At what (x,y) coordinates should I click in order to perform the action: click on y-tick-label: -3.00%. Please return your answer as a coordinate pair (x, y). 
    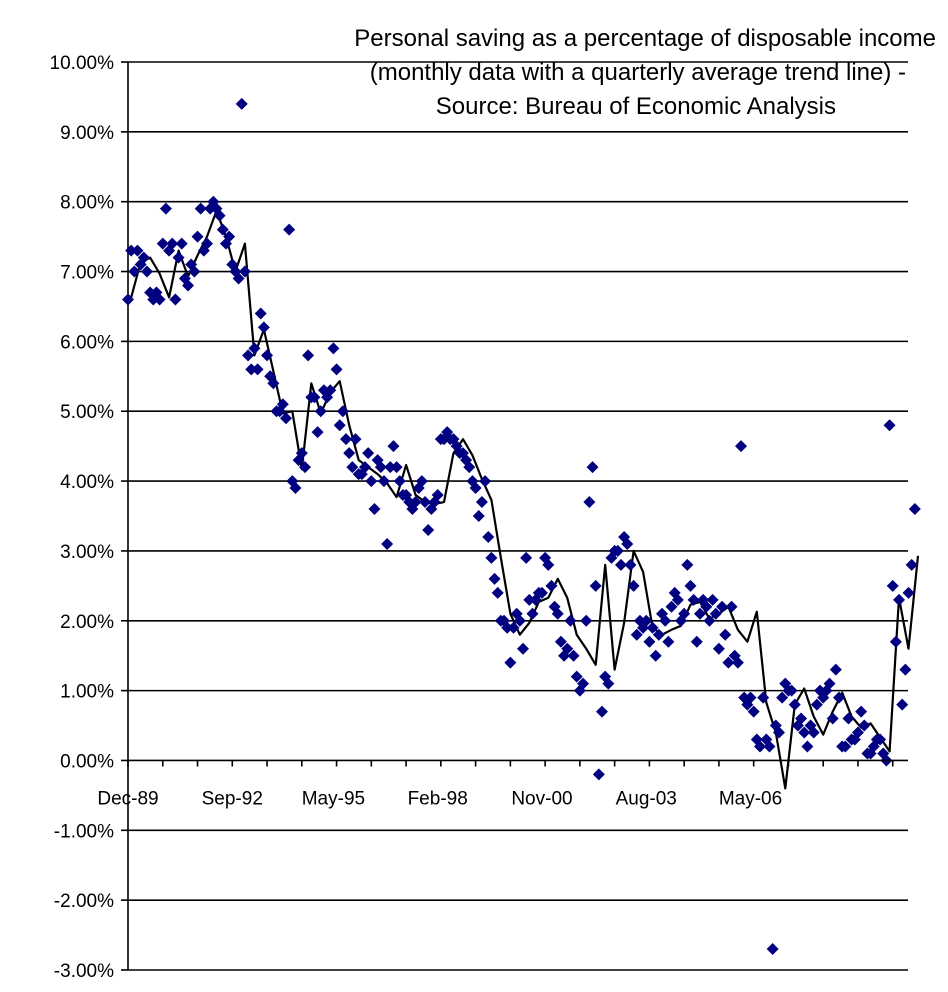
    Looking at the image, I should click on (84, 971).